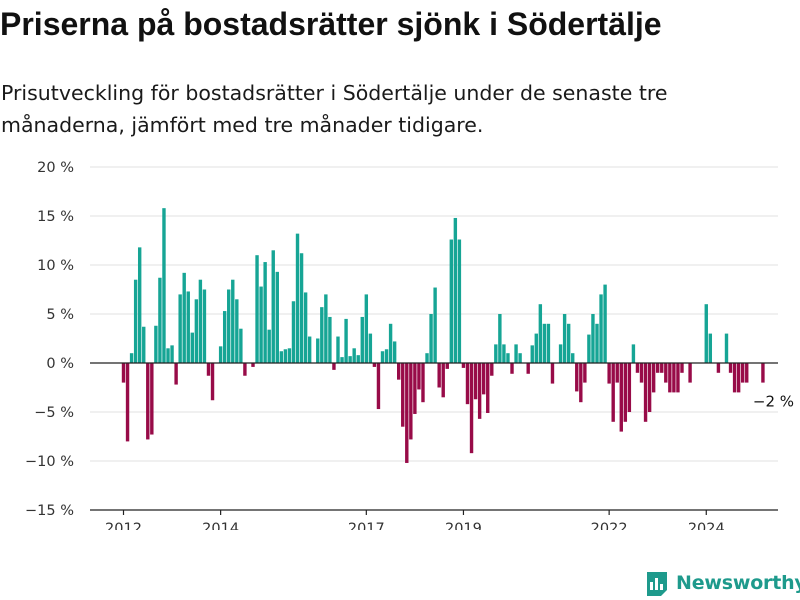 This screenshot has height=600, width=800. I want to click on y-tick-label: 10 %, so click(55, 266).